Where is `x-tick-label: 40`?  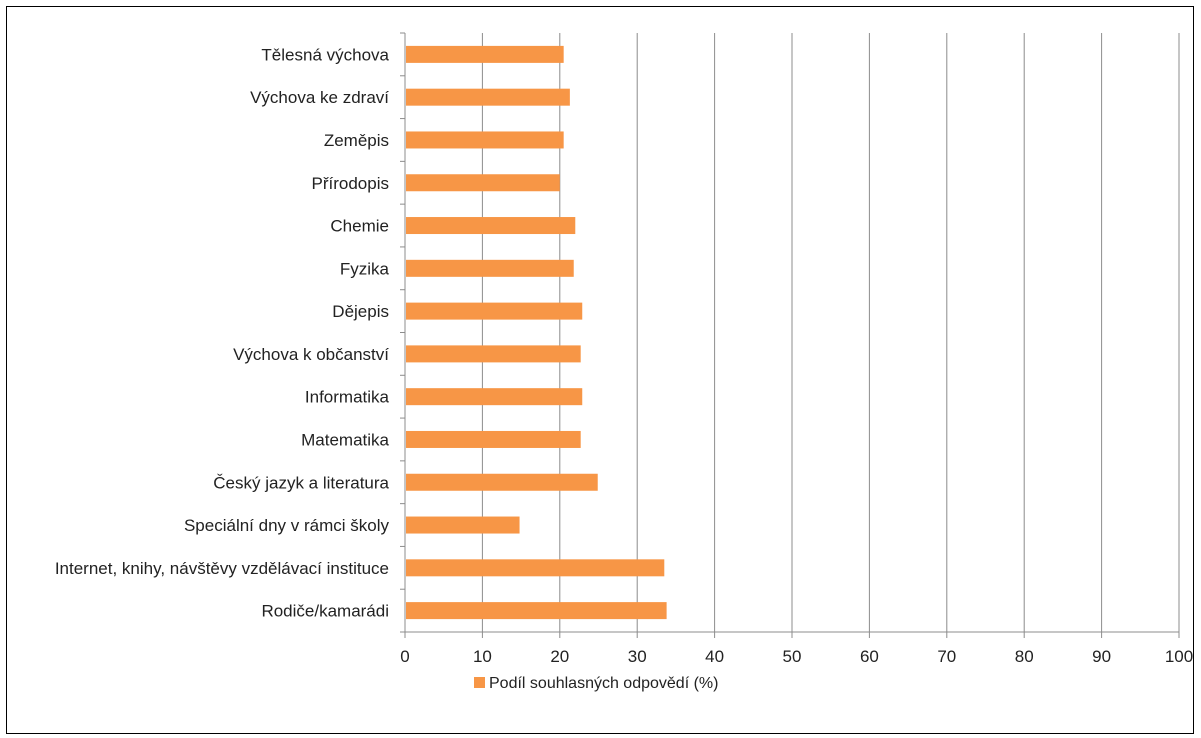
x-tick-label: 40 is located at coordinates (714, 656).